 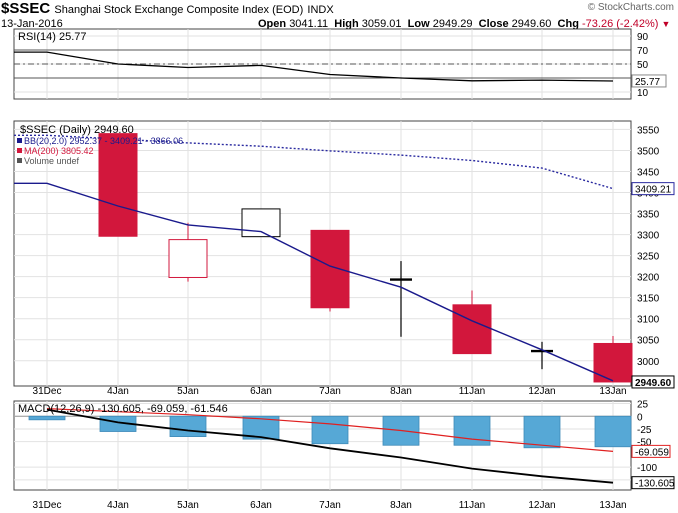 What do you see at coordinates (648, 362) in the screenshot?
I see `price-tick-label: 3000` at bounding box center [648, 362].